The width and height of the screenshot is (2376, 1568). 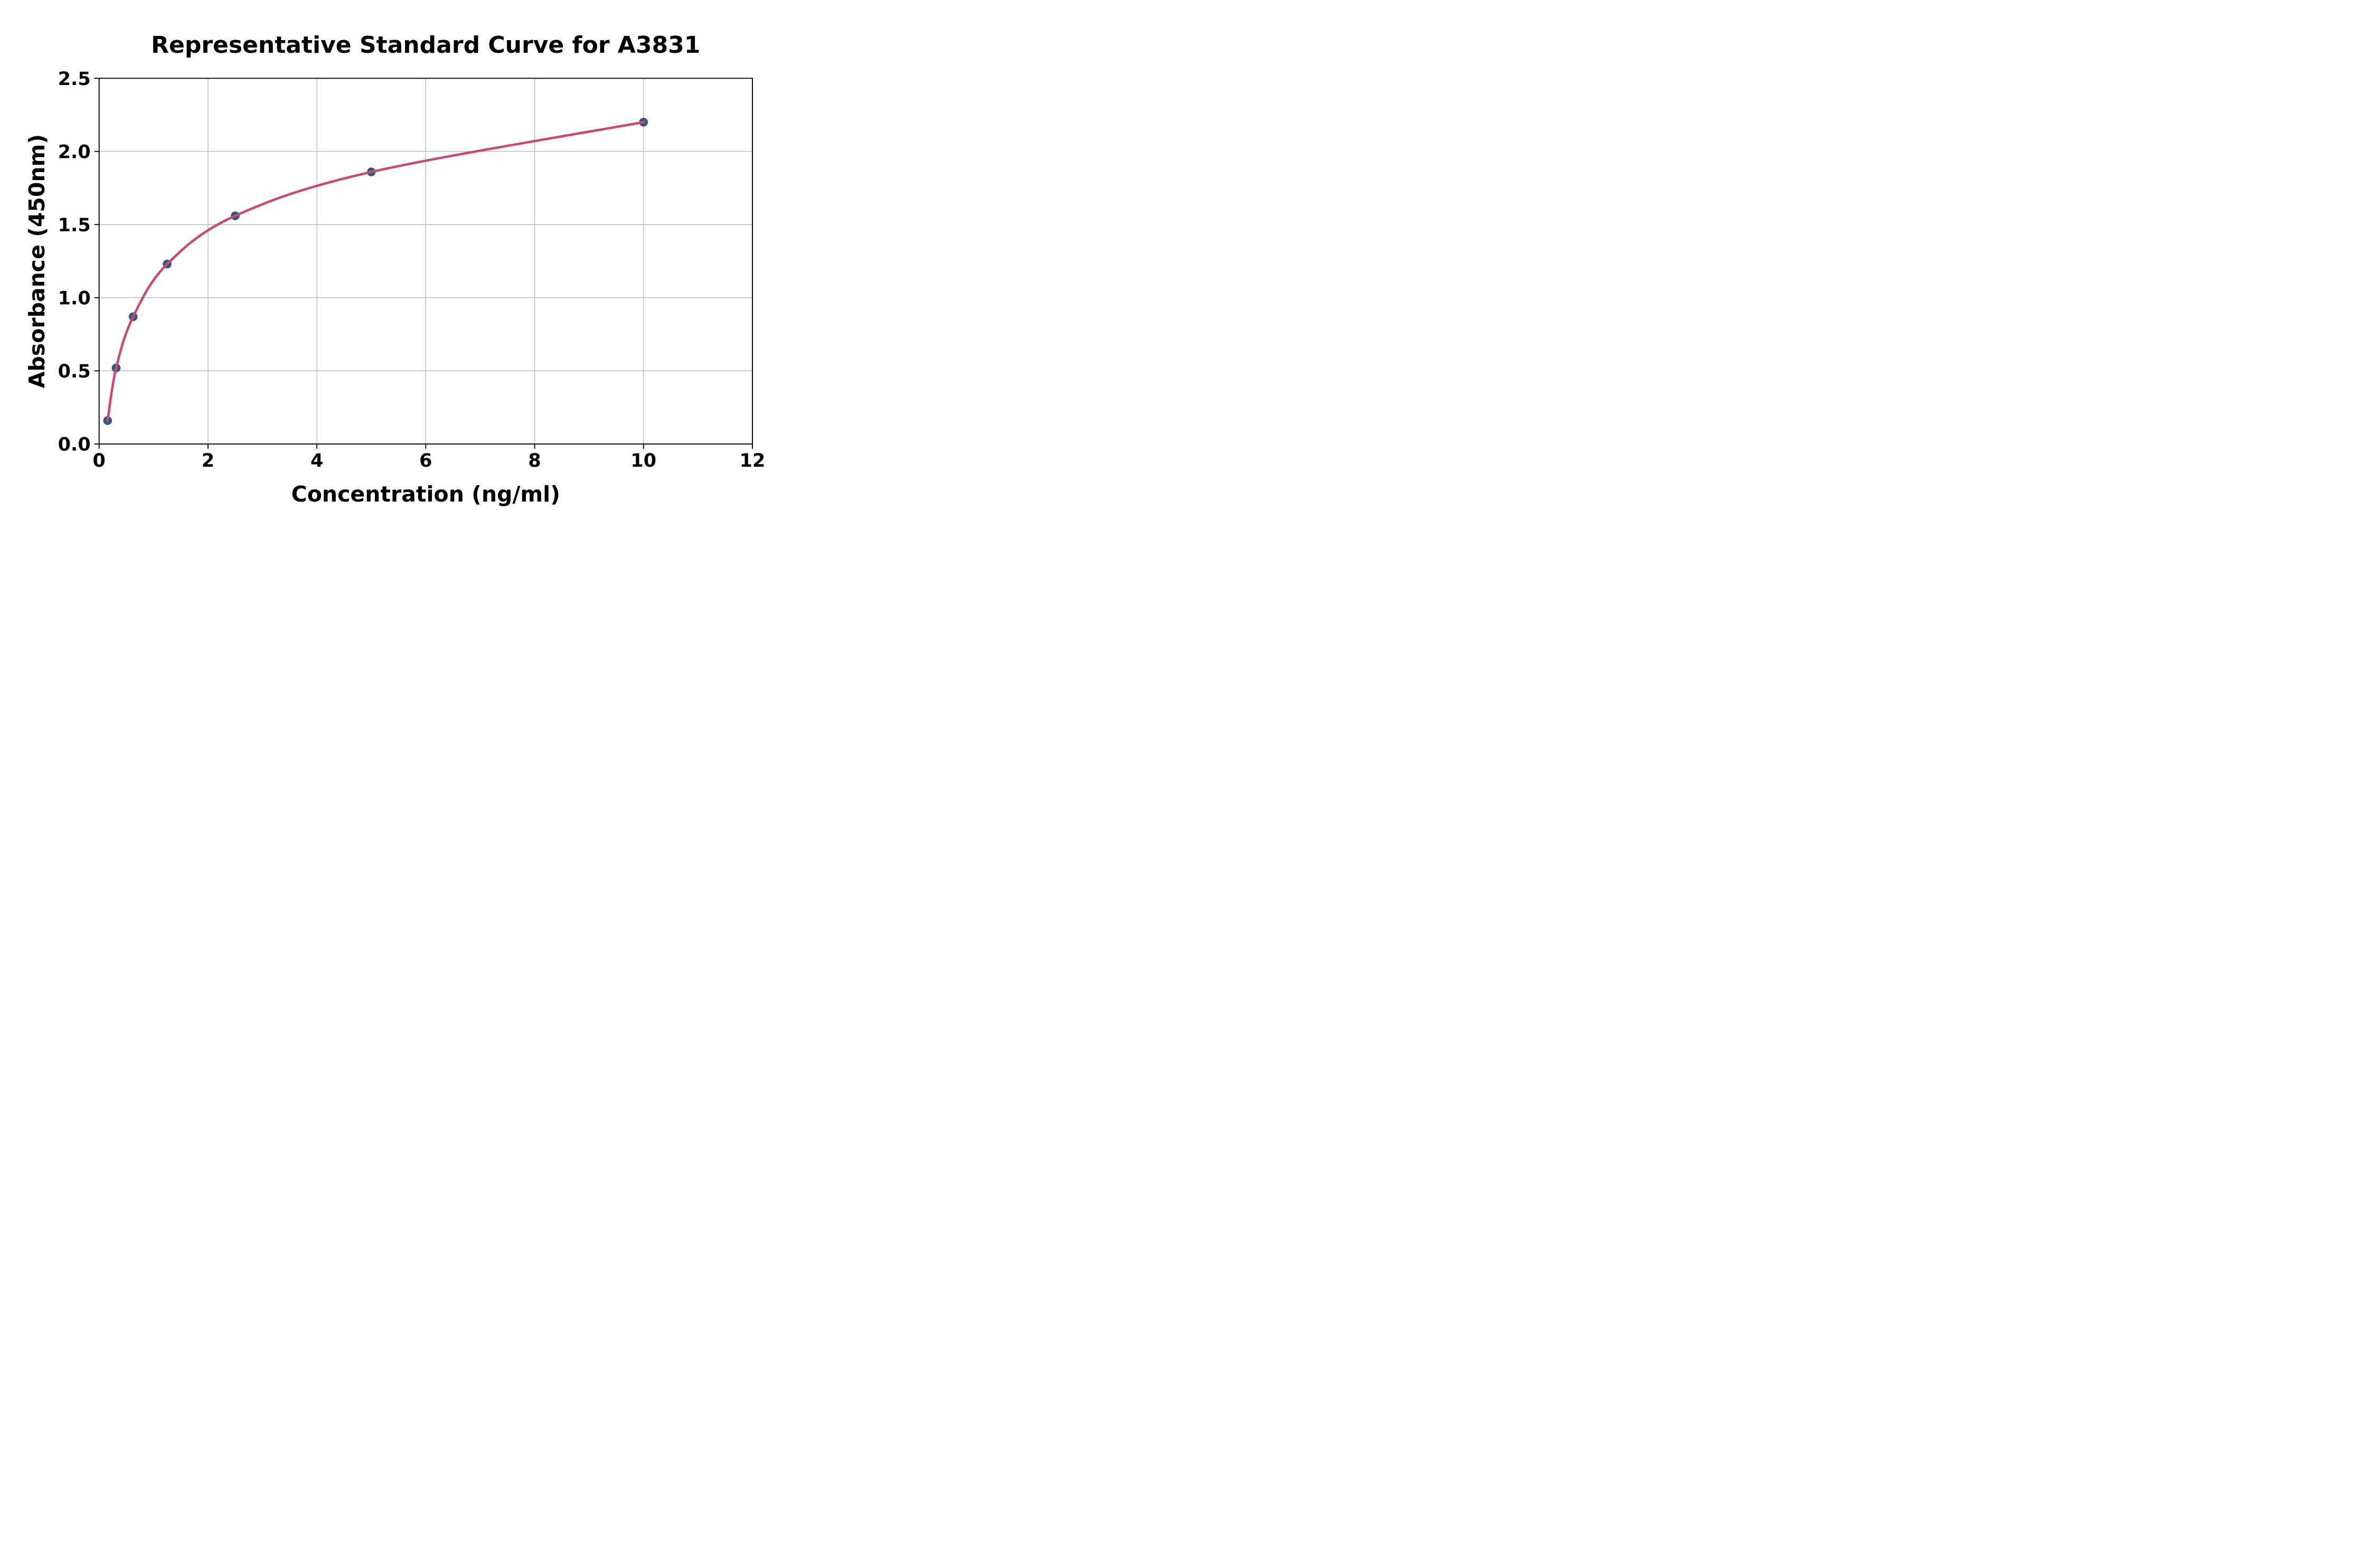 What do you see at coordinates (643, 461) in the screenshot?
I see `x-tick-label: 10` at bounding box center [643, 461].